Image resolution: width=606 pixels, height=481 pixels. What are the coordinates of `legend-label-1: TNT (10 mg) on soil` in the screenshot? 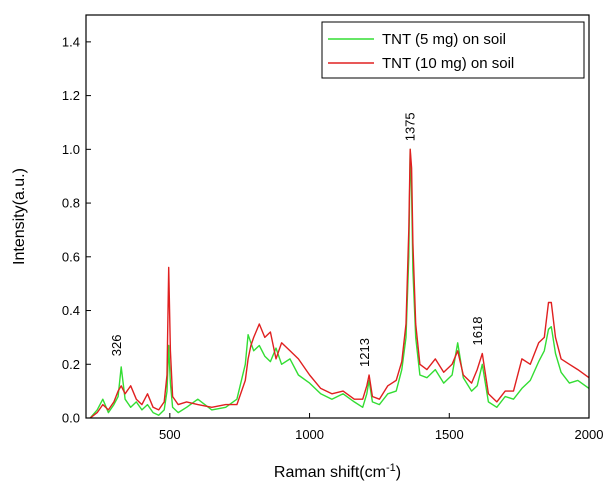 It's located at (448, 63).